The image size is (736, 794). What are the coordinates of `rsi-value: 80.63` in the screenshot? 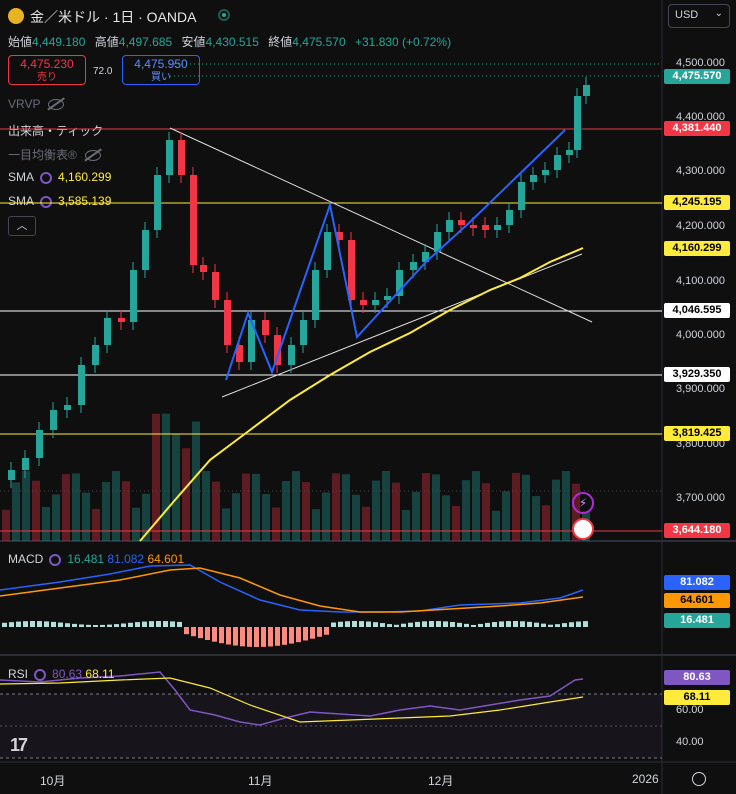 It's located at (67, 674).